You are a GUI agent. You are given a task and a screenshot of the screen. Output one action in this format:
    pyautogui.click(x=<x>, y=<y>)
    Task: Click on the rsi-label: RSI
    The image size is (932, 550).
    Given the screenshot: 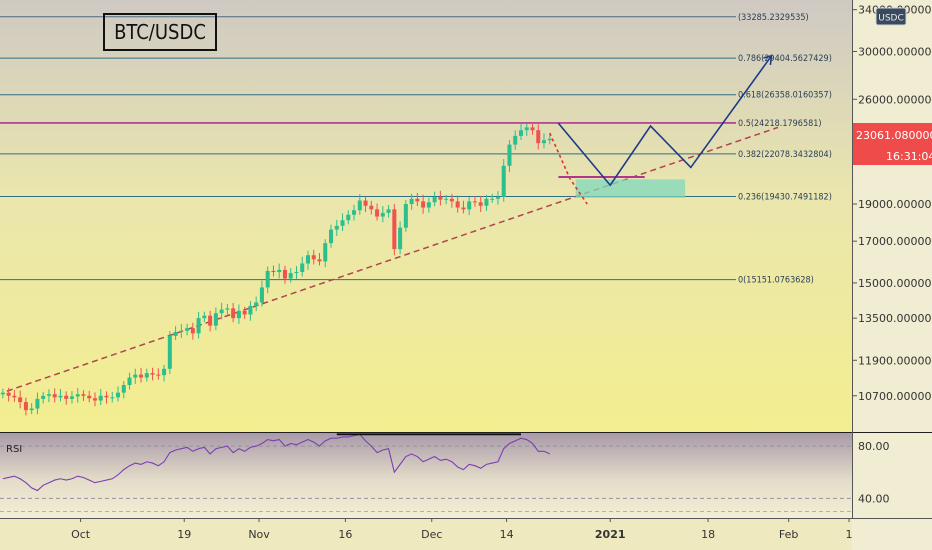 What is the action you would take?
    pyautogui.click(x=14, y=449)
    